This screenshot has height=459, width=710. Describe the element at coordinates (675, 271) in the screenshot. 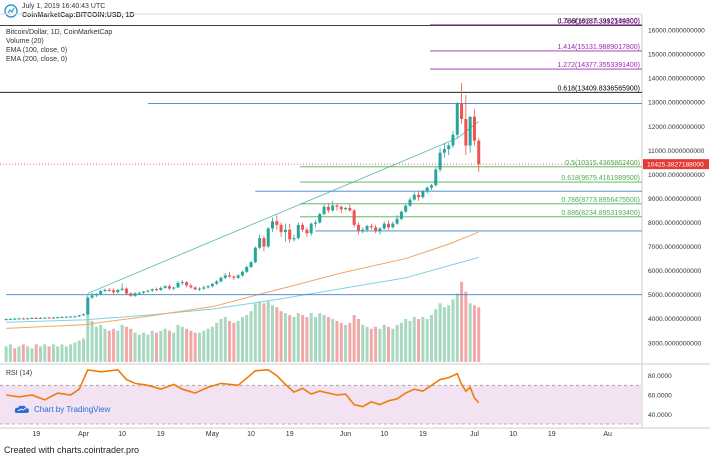

I see `price-tick-label: 6000.0000000000` at that location.